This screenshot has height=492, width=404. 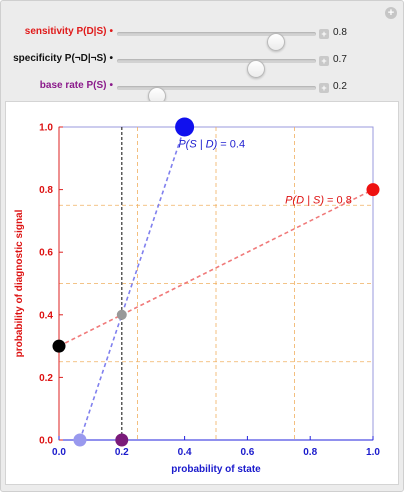 What do you see at coordinates (340, 32) in the screenshot?
I see `sensitivity-value: 0.8` at bounding box center [340, 32].